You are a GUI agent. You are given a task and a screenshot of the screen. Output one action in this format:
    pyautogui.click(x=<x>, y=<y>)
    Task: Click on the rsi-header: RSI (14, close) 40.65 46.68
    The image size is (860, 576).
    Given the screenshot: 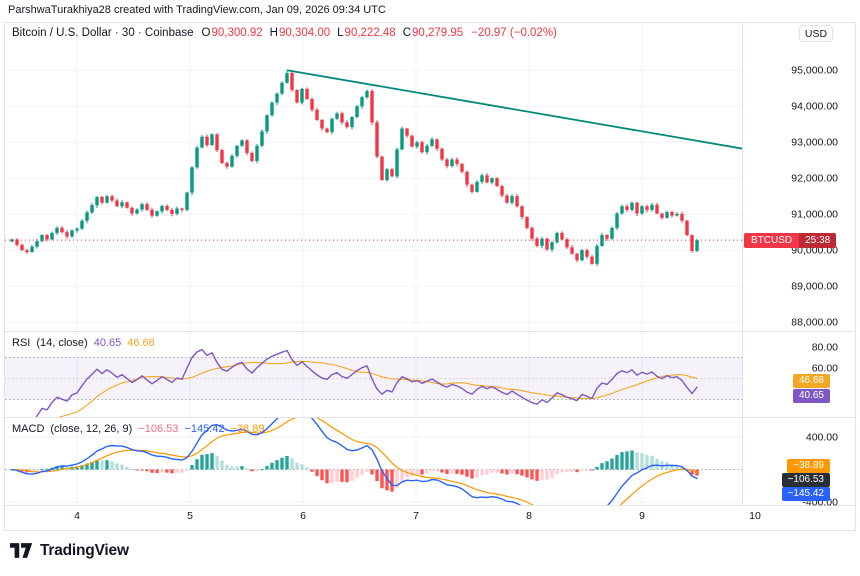 What is the action you would take?
    pyautogui.click(x=83, y=343)
    